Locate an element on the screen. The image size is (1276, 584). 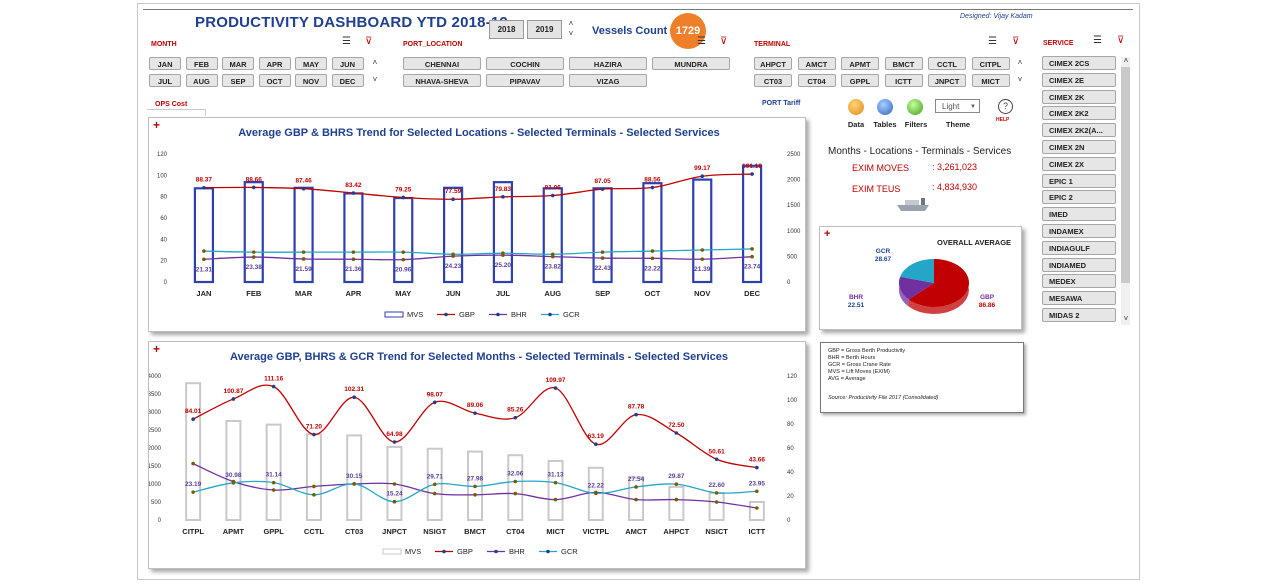
terminal-button-citpl: CITPL is located at coordinates (990, 63).